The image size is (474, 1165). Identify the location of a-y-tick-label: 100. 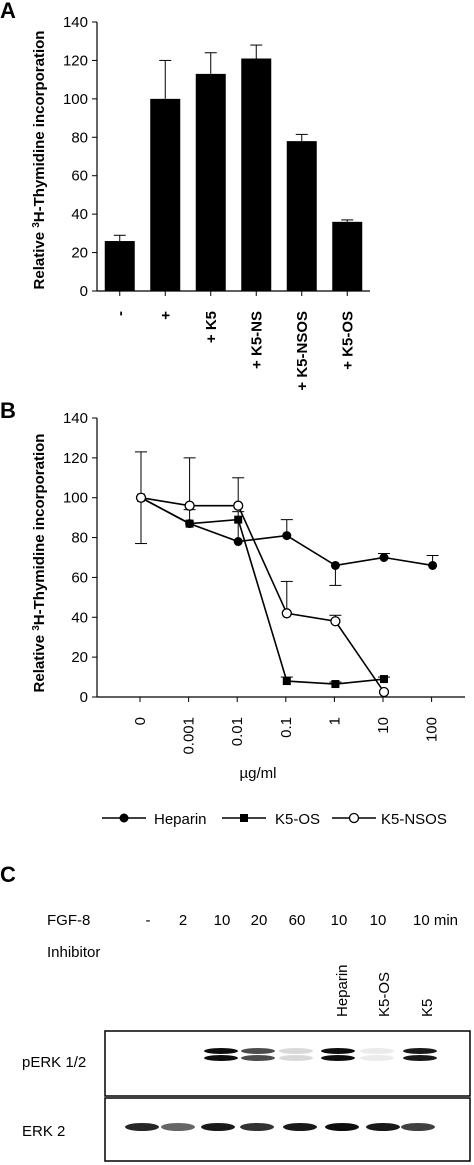
(75, 99).